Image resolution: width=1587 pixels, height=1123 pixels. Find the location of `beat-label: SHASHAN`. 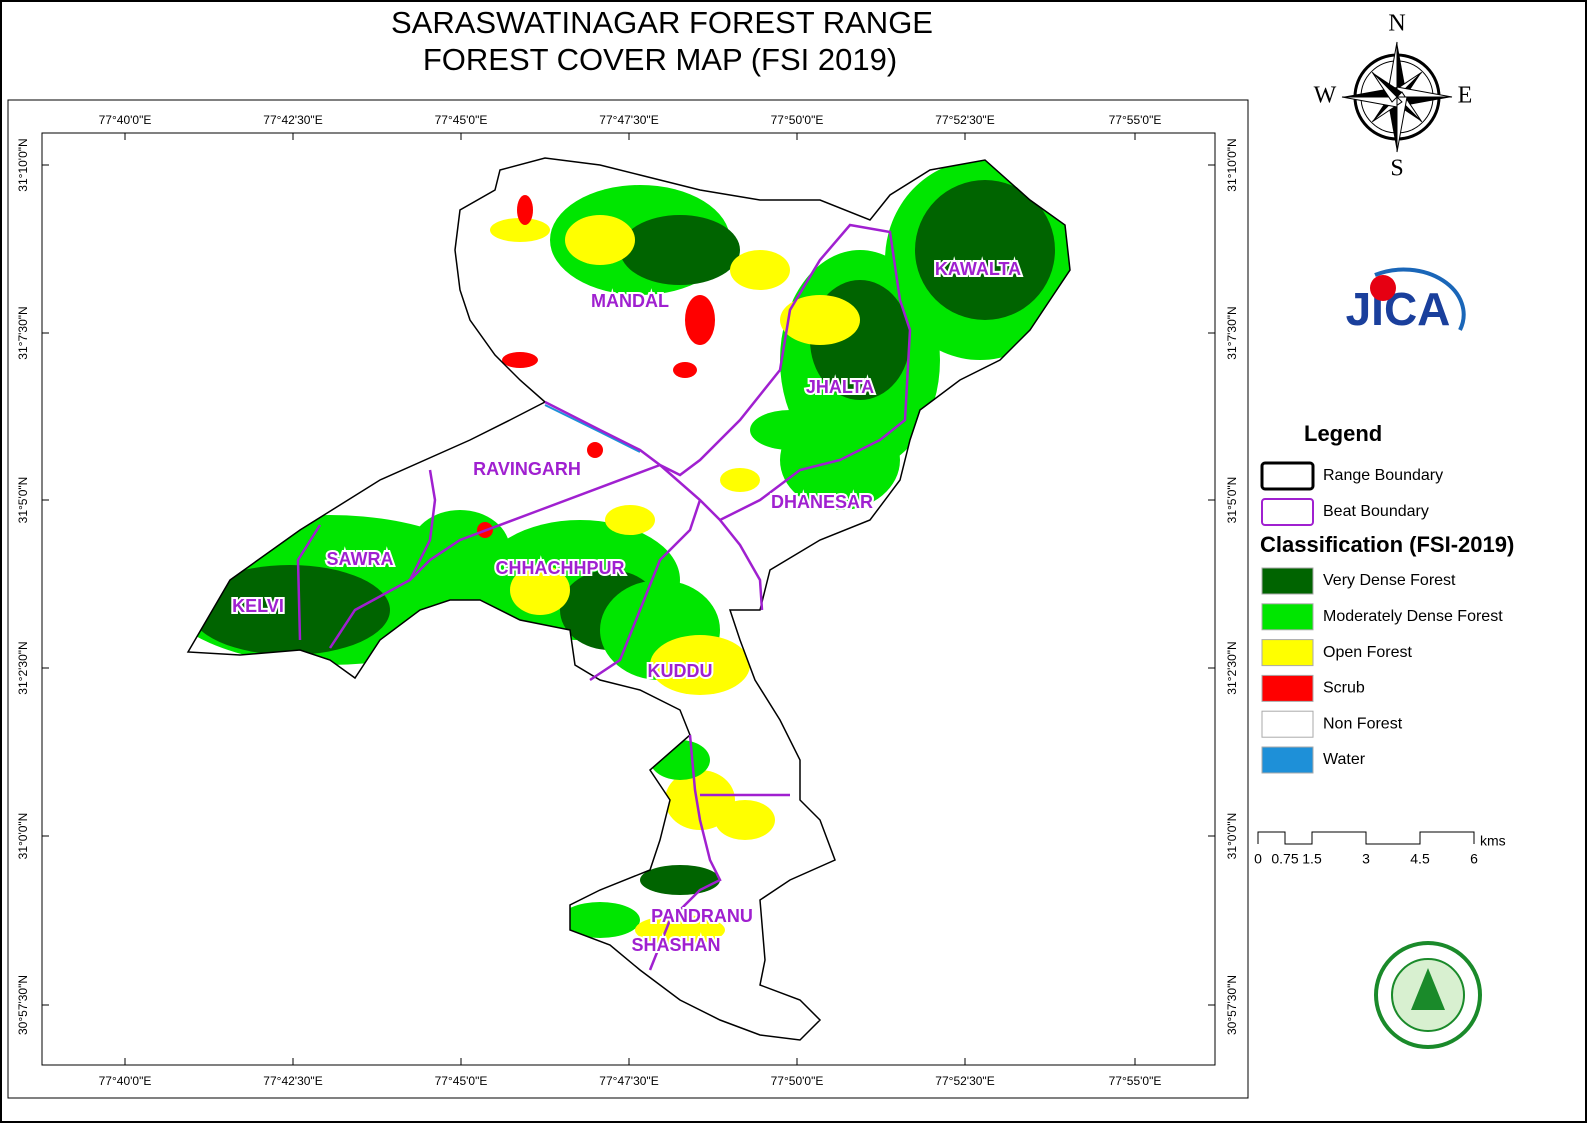

beat-label: SHASHAN is located at coordinates (675, 945).